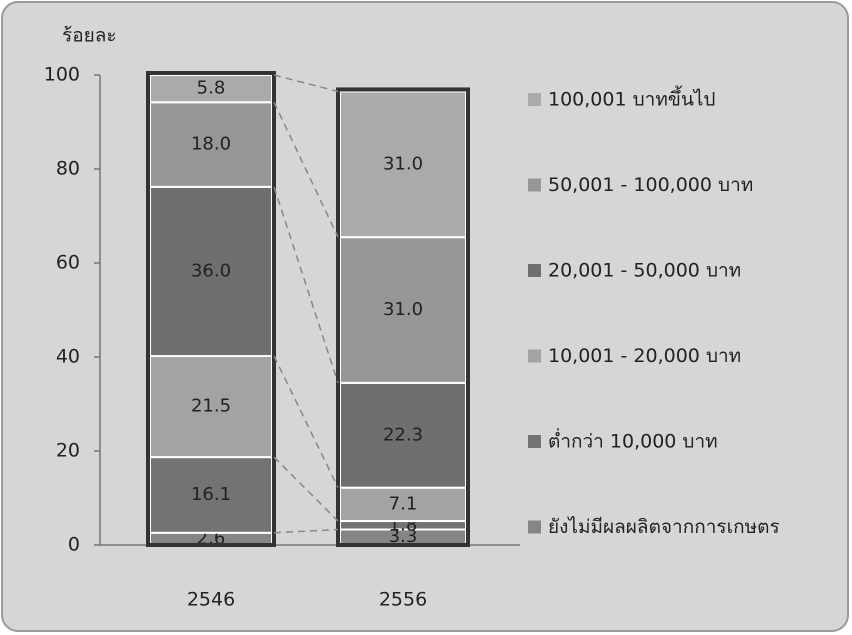 The height and width of the screenshot is (635, 852). What do you see at coordinates (650, 185) in the screenshot?
I see `legend-label: 50,001 - 100,000 บาท` at bounding box center [650, 185].